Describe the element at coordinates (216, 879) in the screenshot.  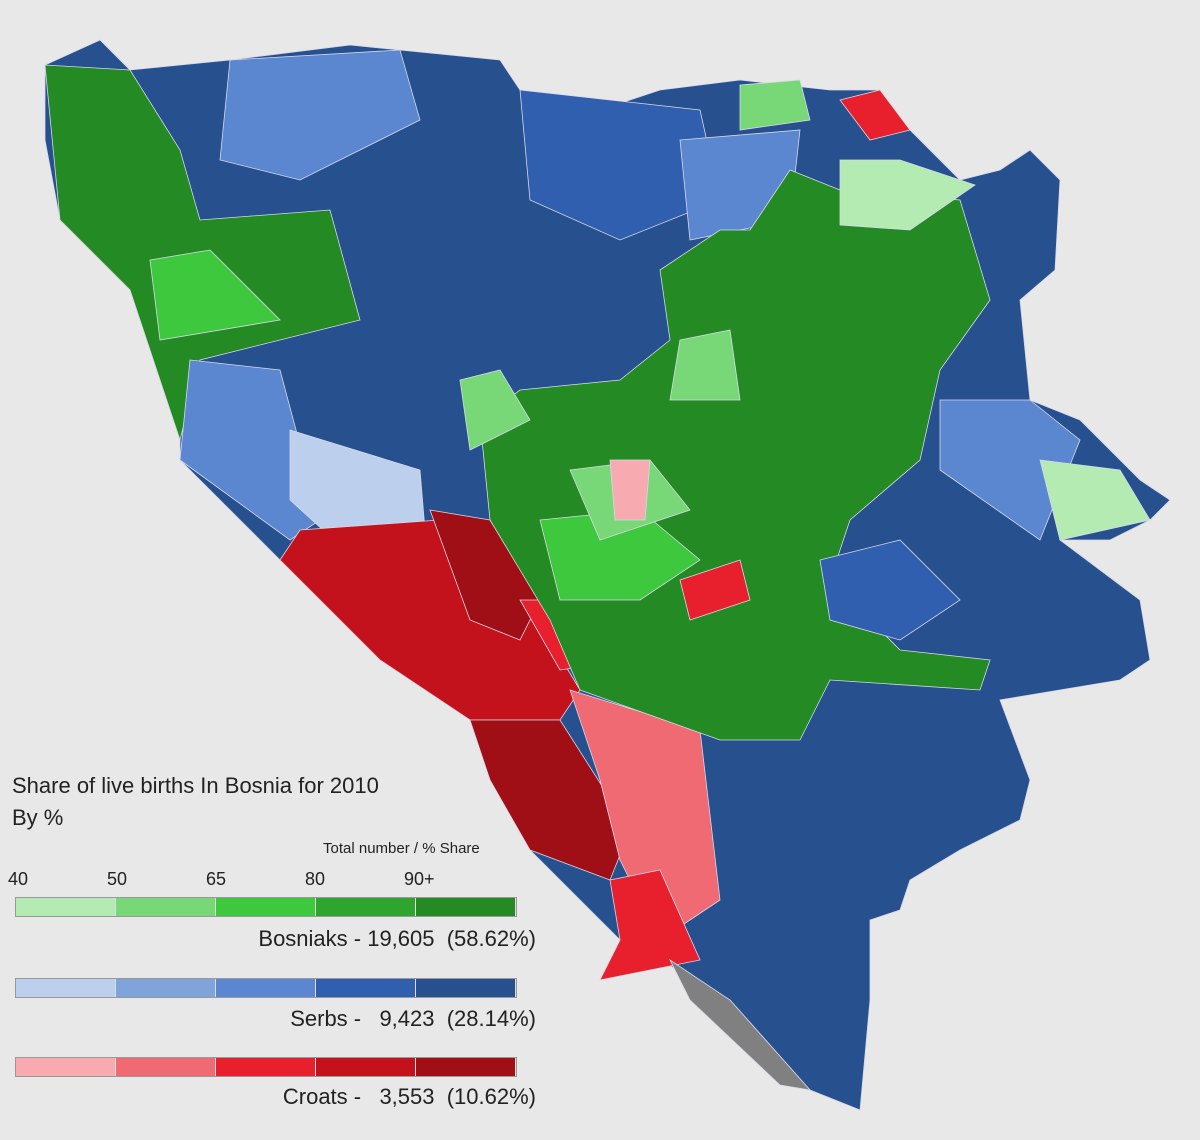
I see `scale-tick-label: 65` at that location.